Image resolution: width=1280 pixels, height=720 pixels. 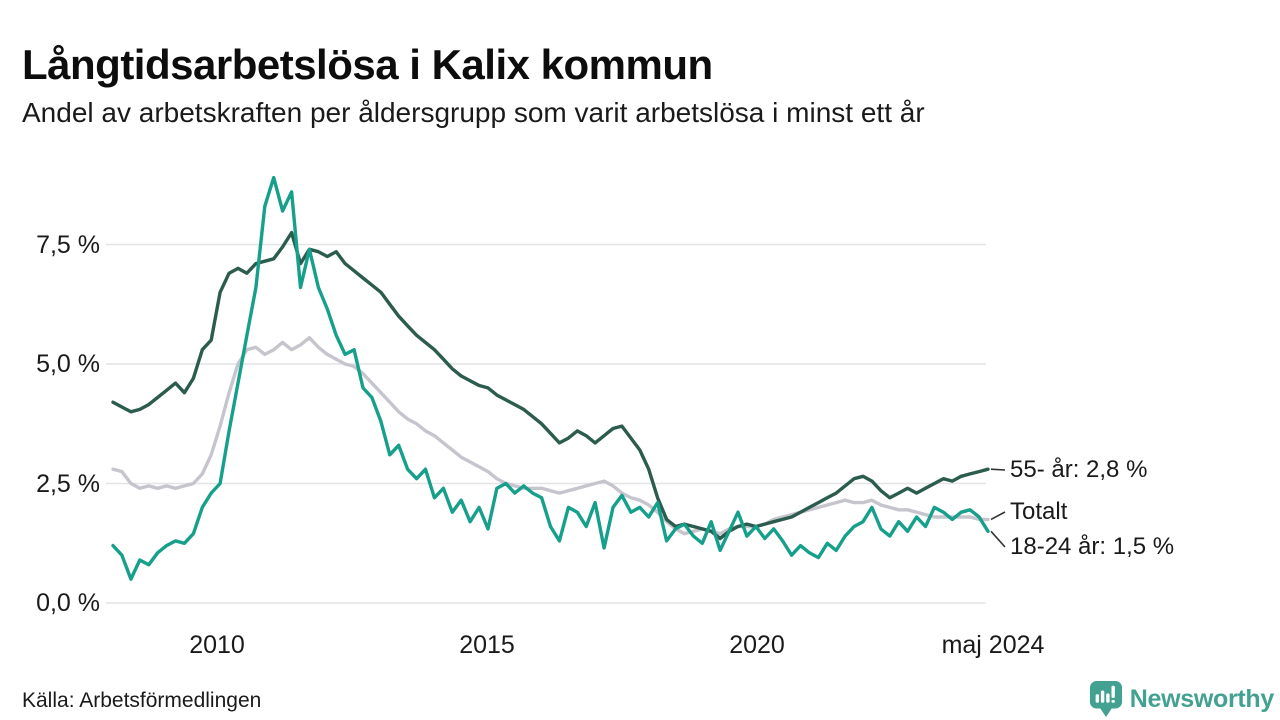 What do you see at coordinates (757, 645) in the screenshot?
I see `x-tick-label: 2020` at bounding box center [757, 645].